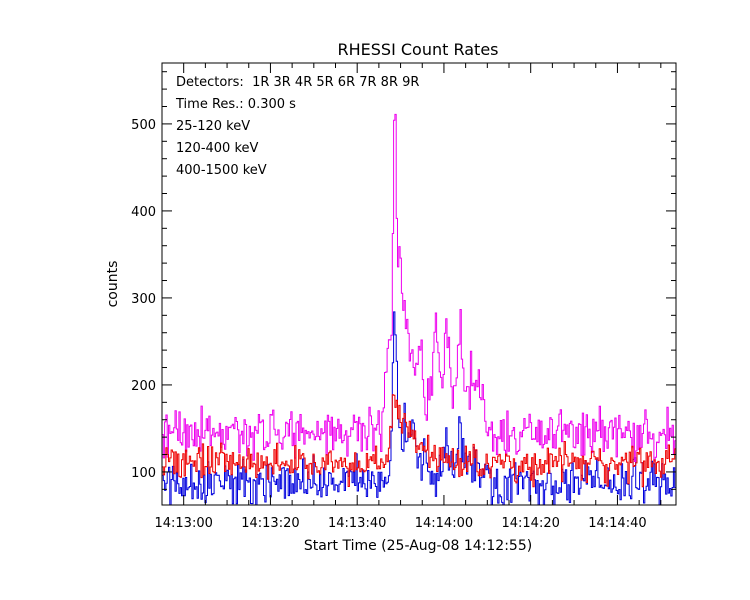  I want to click on x-tick-label: 14:13:00, so click(183, 523).